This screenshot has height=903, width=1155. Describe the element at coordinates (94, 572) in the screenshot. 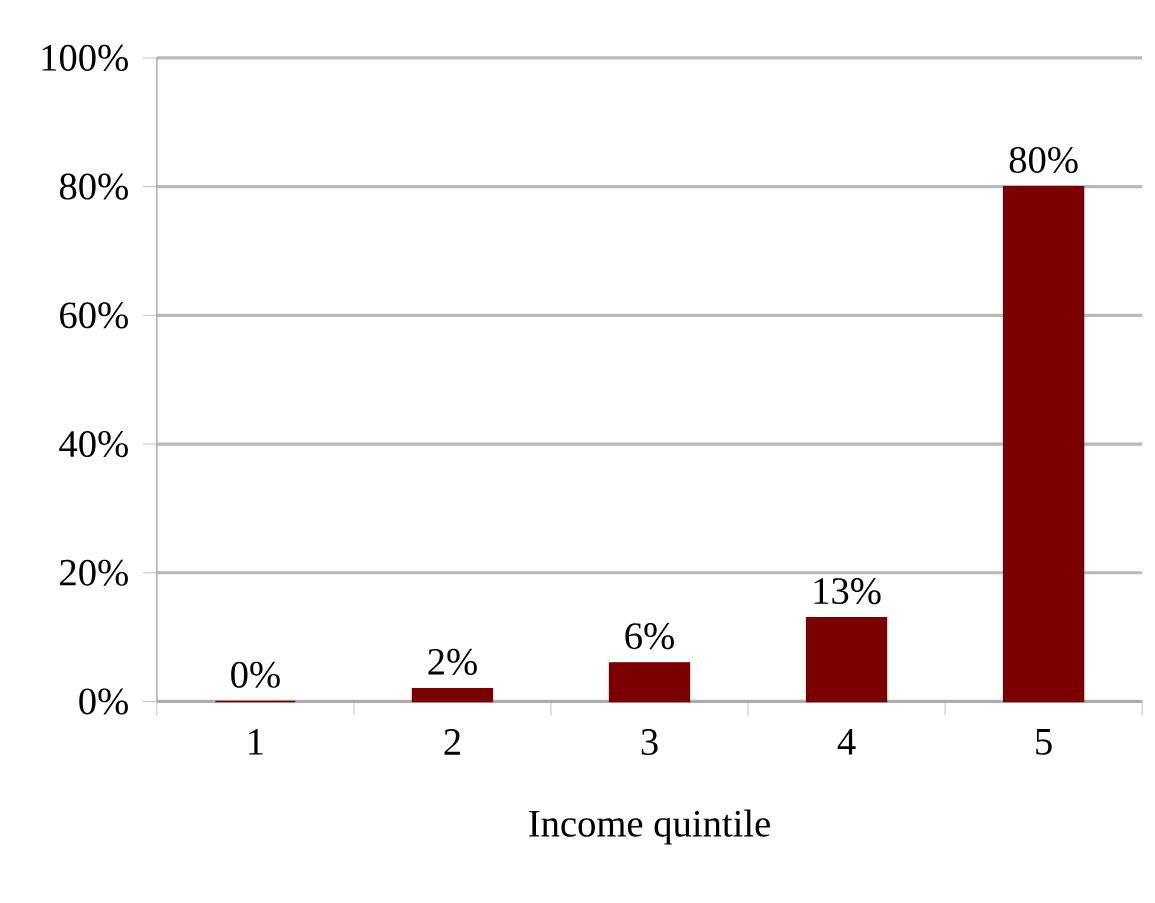

I see `y-tick-label: 20%` at that location.